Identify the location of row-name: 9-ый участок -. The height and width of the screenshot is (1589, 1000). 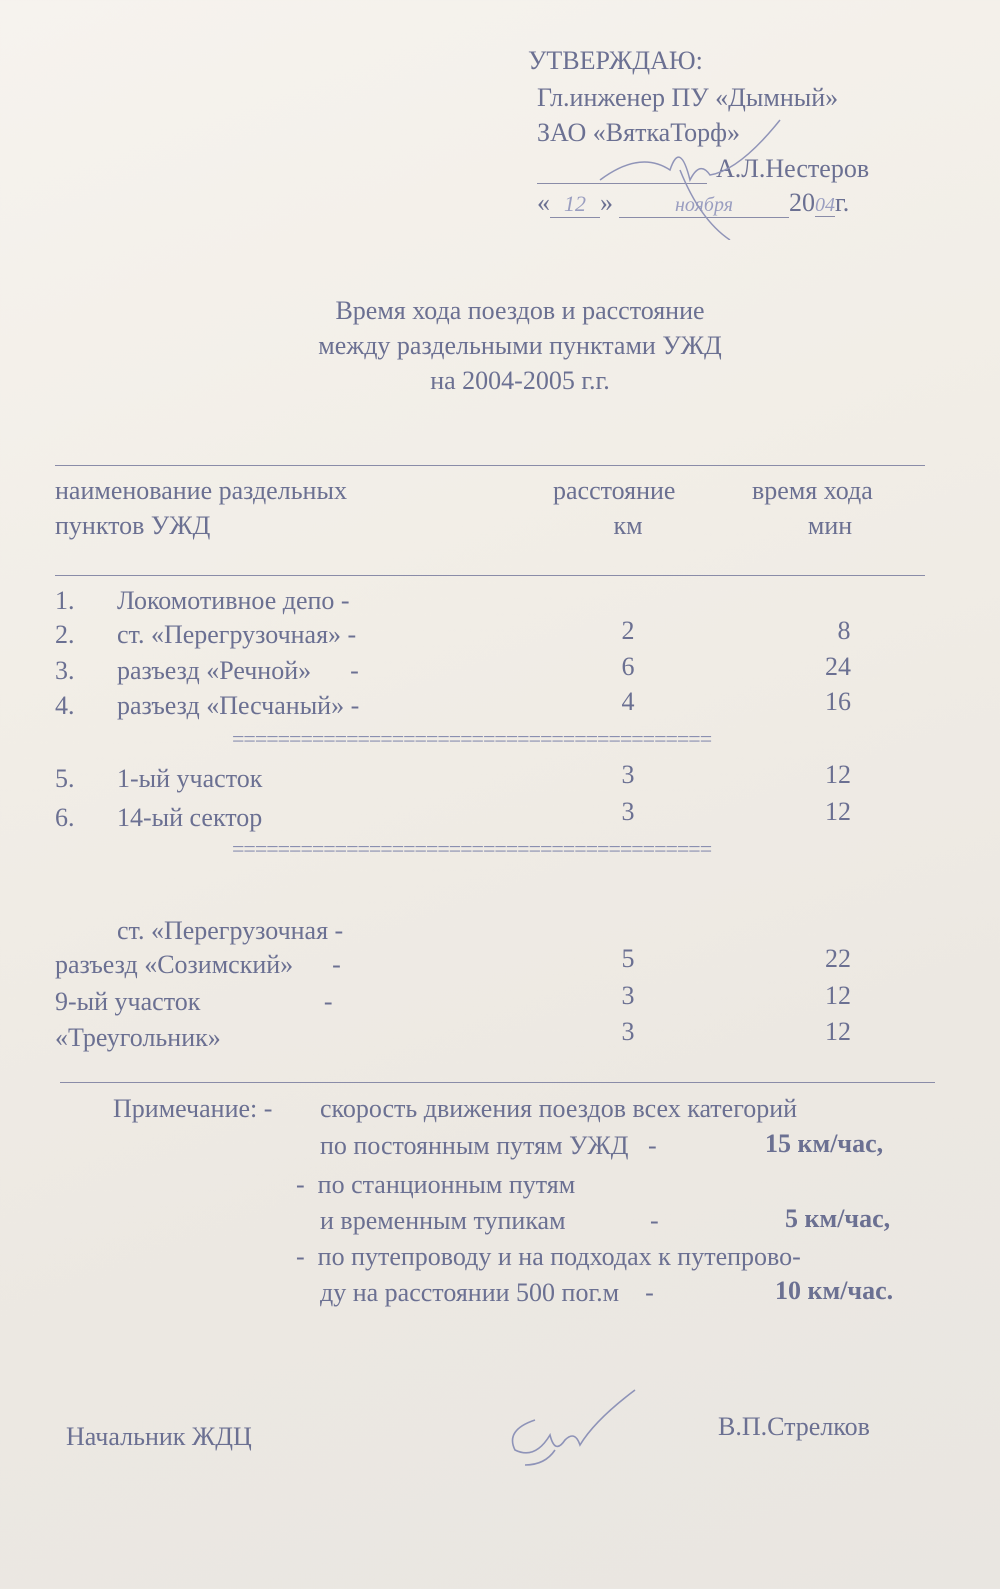
(194, 1001).